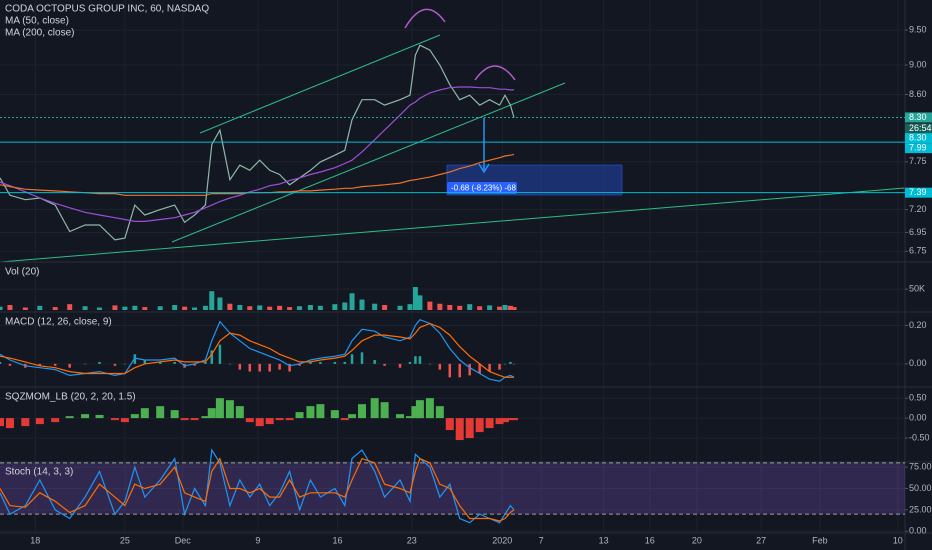 The width and height of the screenshot is (932, 550). I want to click on y-tick-label: 9.00, so click(918, 64).